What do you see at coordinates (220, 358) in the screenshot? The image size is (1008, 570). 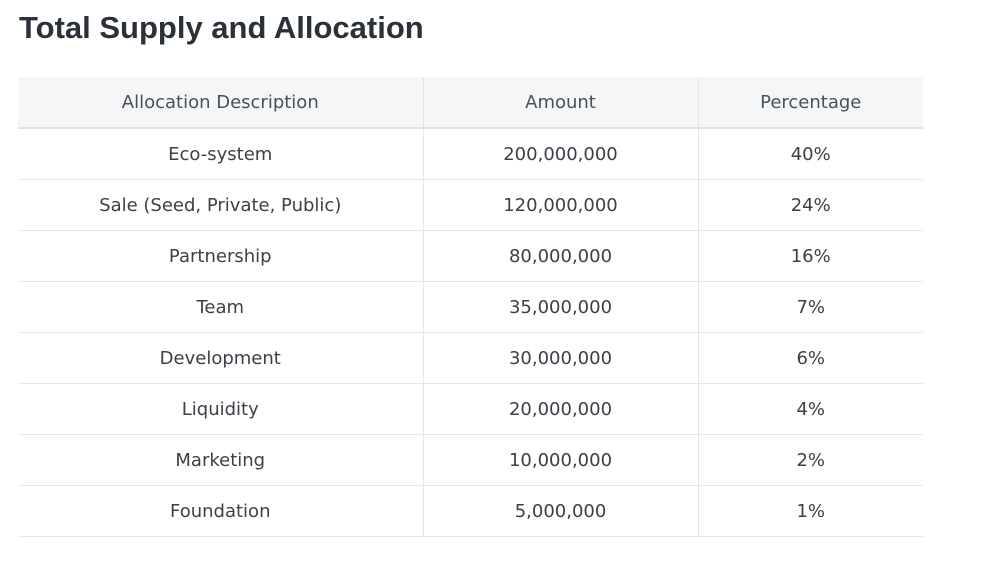 I see `allocation-description-cell: Development` at bounding box center [220, 358].